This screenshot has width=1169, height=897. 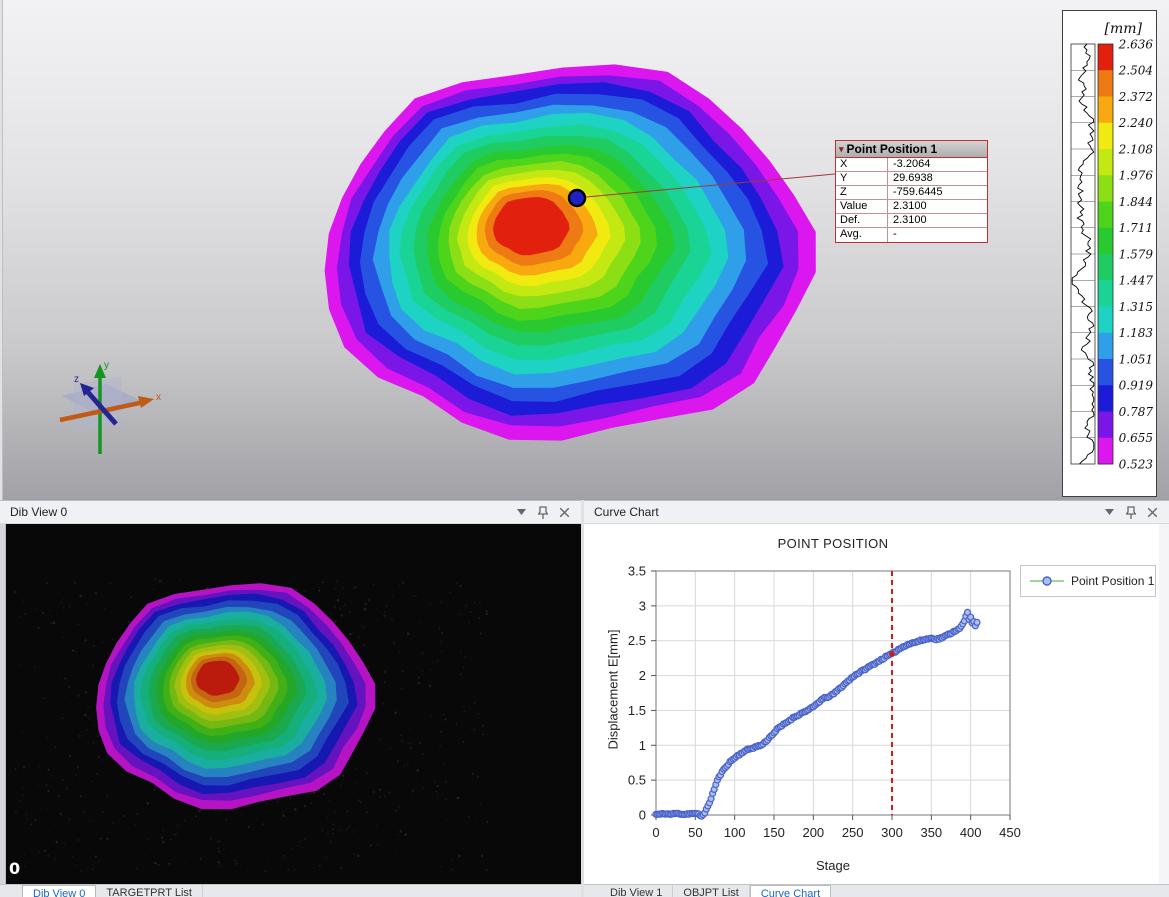 What do you see at coordinates (100, 371) in the screenshot?
I see `y-axis-arrow` at bounding box center [100, 371].